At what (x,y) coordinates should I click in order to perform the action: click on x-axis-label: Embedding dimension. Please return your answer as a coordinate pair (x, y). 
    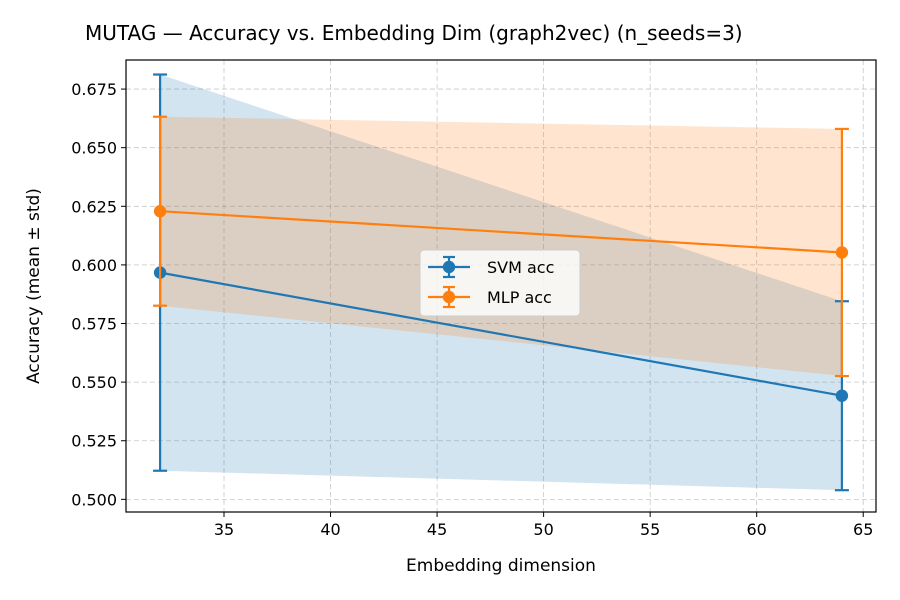
    Looking at the image, I should click on (501, 566).